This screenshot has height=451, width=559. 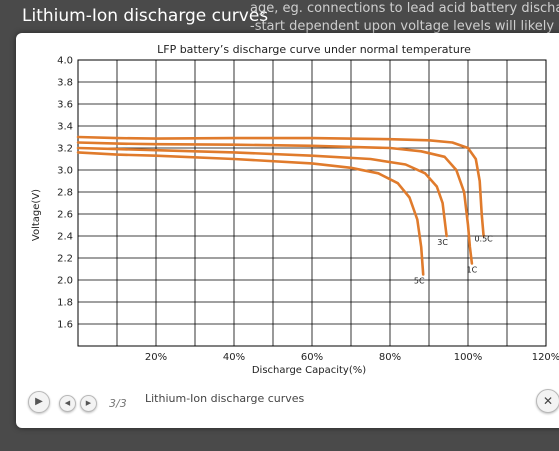 I want to click on close-button: ✕, so click(x=547, y=401).